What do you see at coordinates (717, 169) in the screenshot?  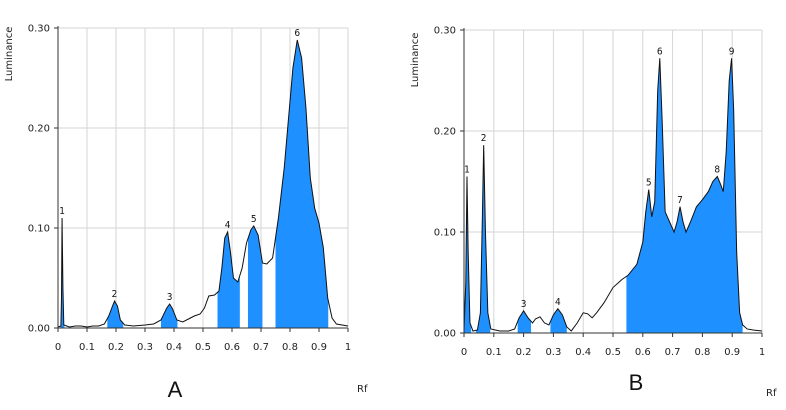 I see `peak-label: 8` at bounding box center [717, 169].